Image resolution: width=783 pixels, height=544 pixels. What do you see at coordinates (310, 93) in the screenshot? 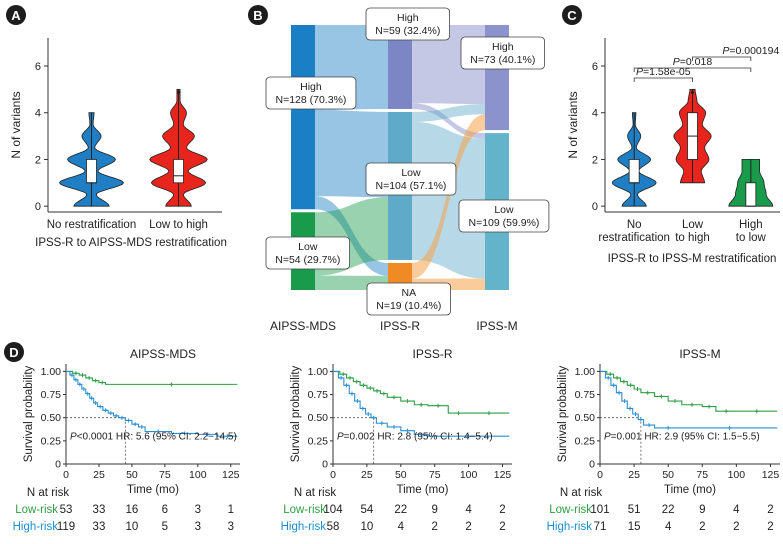
I see `sankey-node-label: High N=128 (70.3%)` at bounding box center [310, 93].